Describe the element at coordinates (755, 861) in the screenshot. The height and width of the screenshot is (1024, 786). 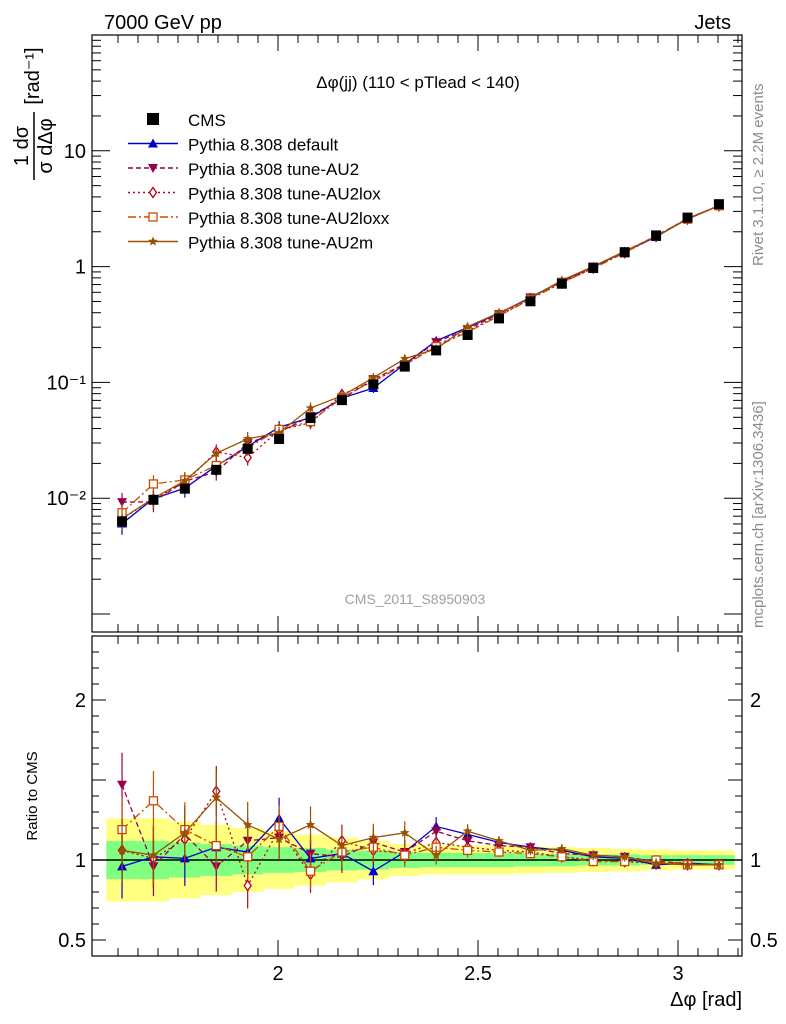
I see `ratio-ytick-label-right: 1` at that location.